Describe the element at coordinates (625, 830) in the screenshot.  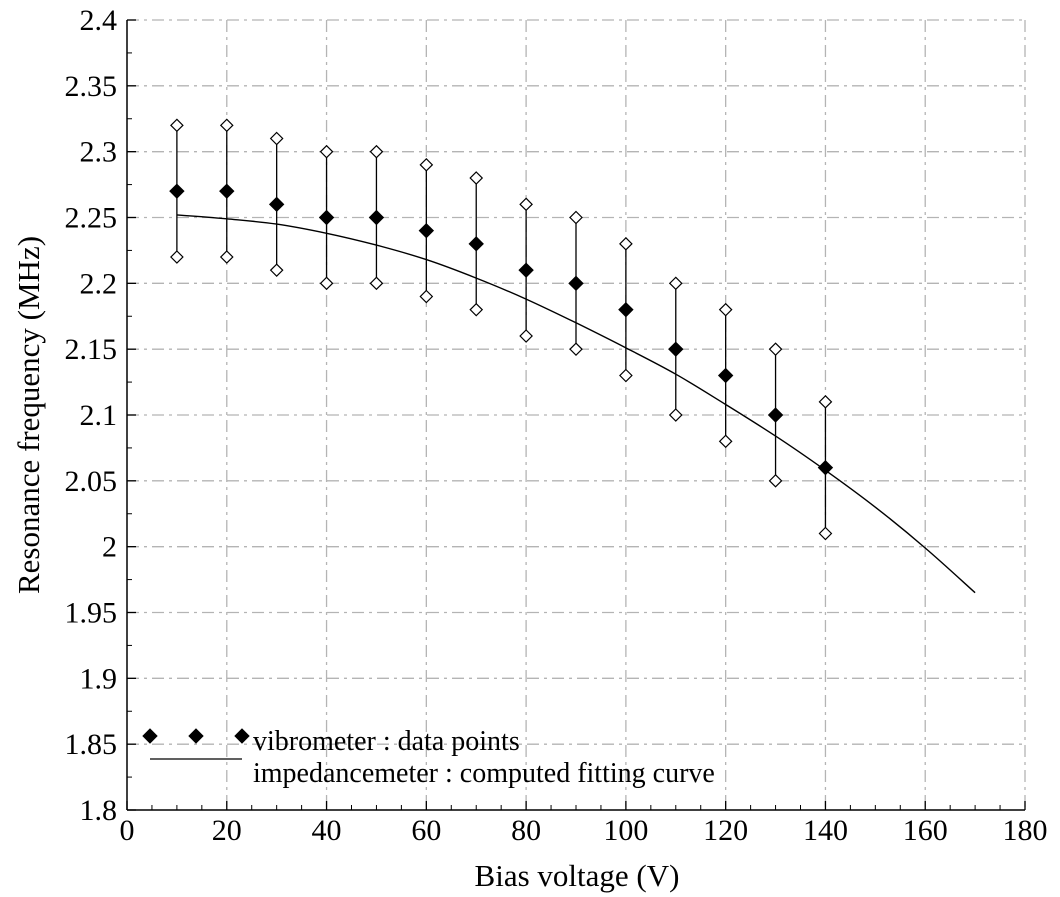
I see `x-tick-label: 100` at that location.